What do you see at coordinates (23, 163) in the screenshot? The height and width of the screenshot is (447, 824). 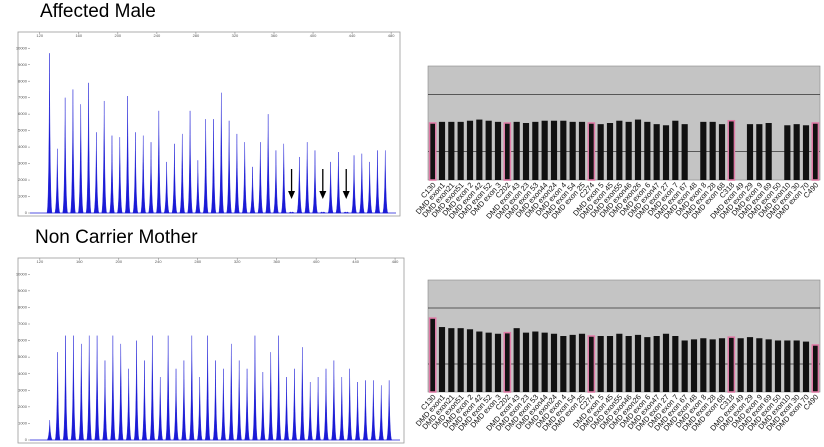 I see `y-tick-label: 3000` at bounding box center [23, 163].